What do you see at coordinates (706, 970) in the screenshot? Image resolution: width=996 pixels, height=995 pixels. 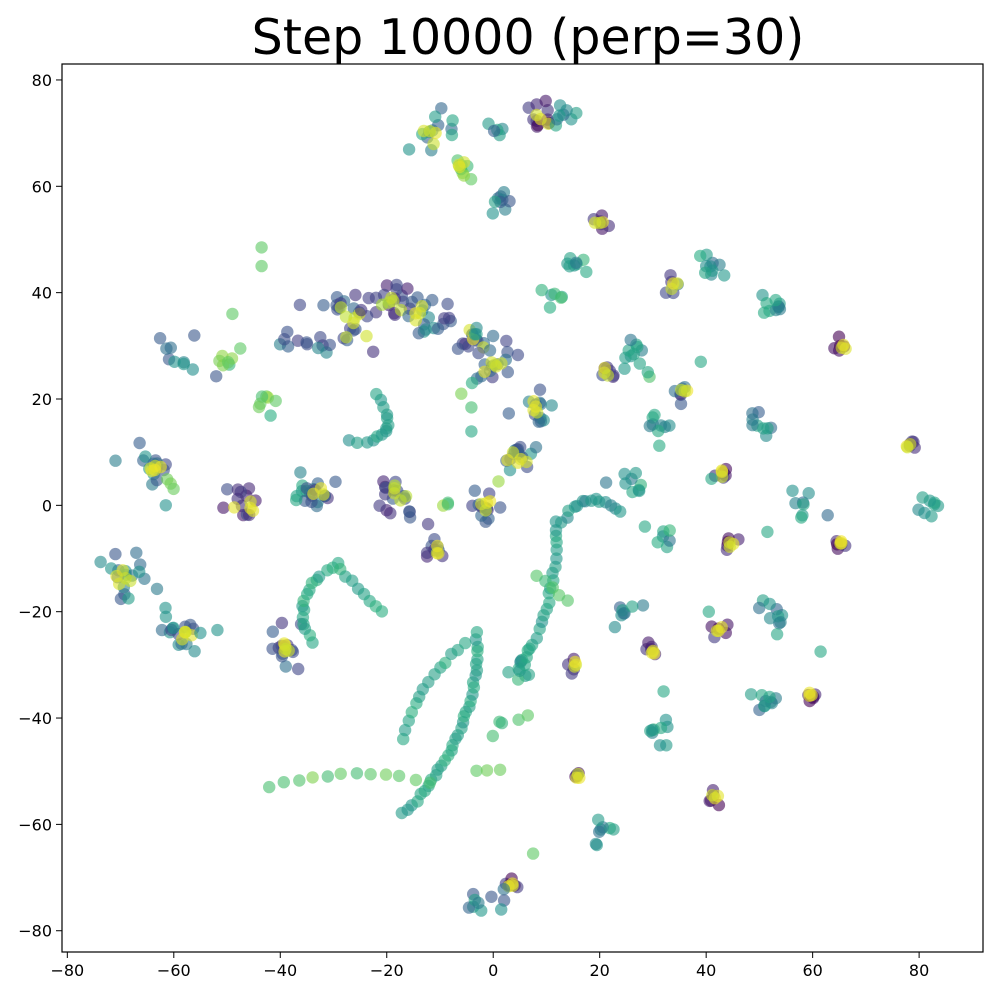 I see `x-tick-label: 40` at bounding box center [706, 970].